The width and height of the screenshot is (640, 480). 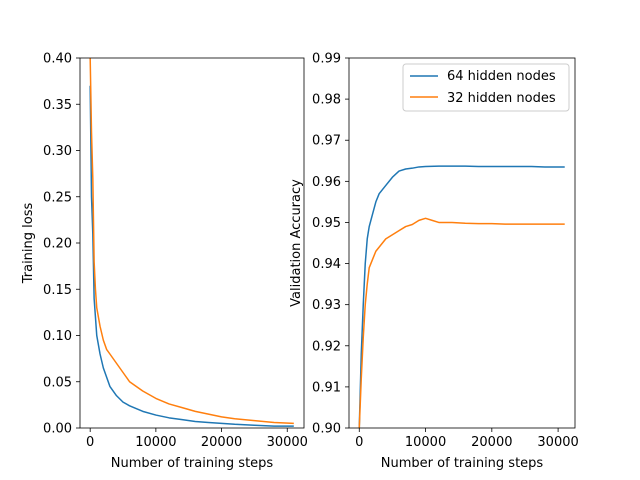 What do you see at coordinates (57, 244) in the screenshot?
I see `loss-y-tick-label: 0.20` at bounding box center [57, 244].